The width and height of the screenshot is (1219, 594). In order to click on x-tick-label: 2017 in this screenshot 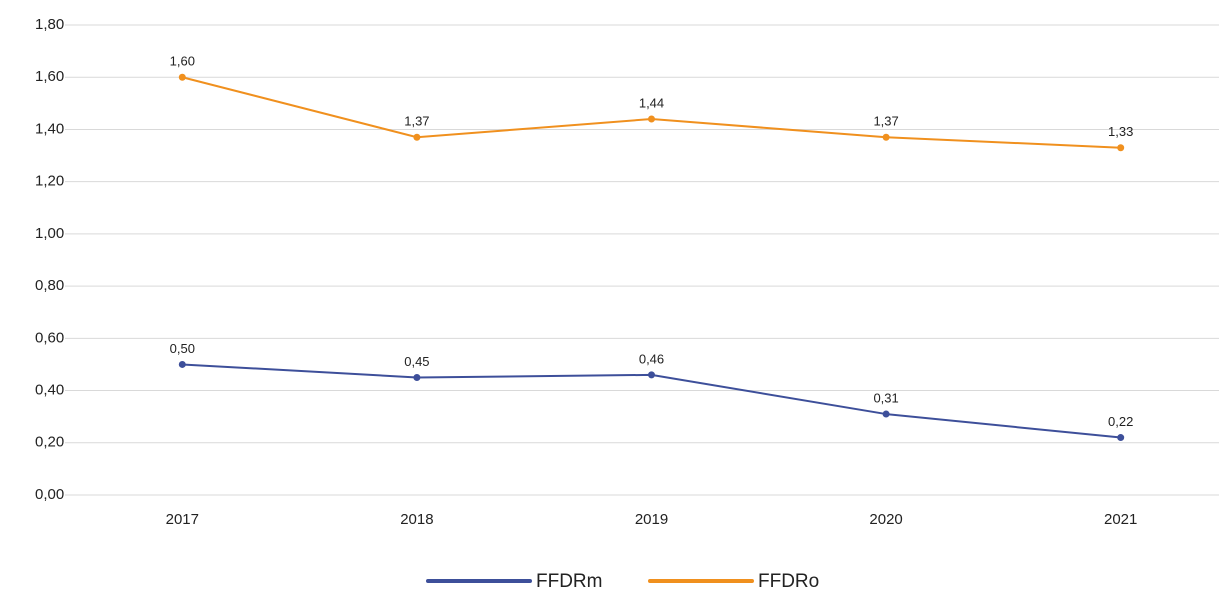, I will do `click(182, 519)`.